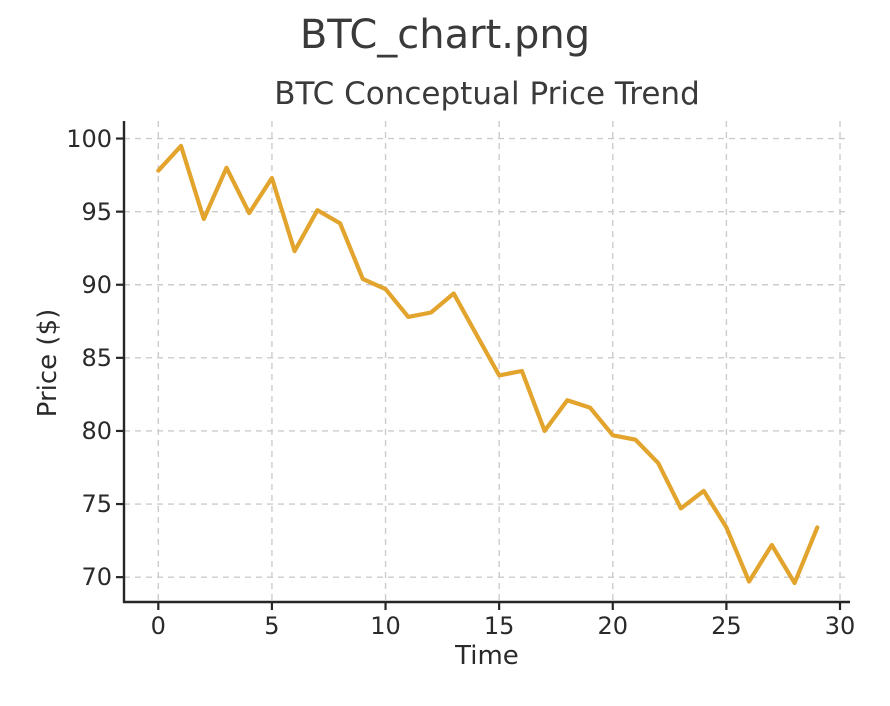  Describe the element at coordinates (487, 94) in the screenshot. I see `chart-title: BTC Conceptual Price Trend` at that location.